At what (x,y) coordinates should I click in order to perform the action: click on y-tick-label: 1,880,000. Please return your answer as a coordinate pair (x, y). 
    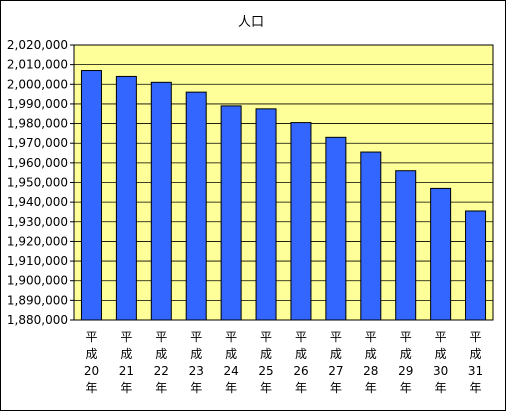
    Looking at the image, I should click on (37, 320).